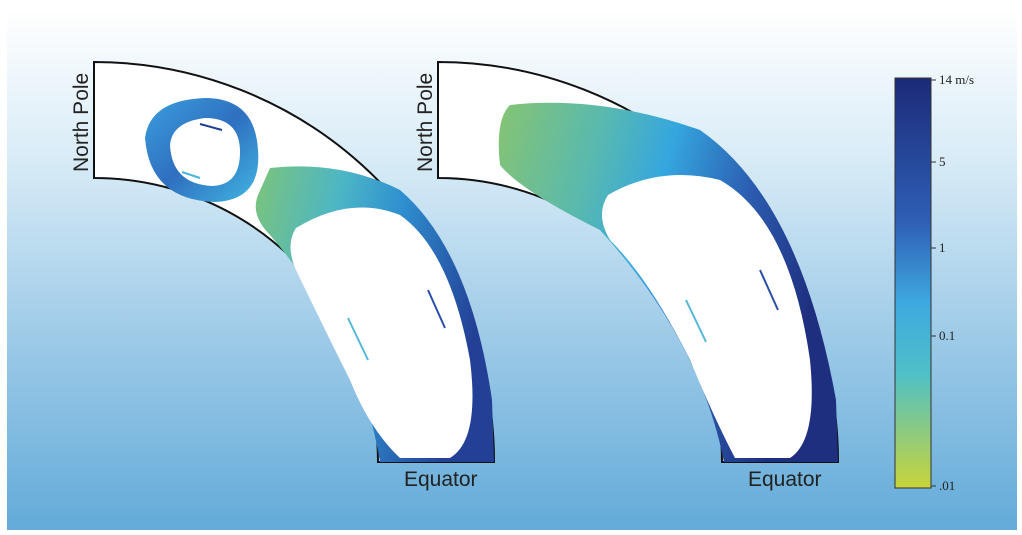  What do you see at coordinates (947, 335) in the screenshot?
I see `colorbar-tick-0.1: 0.1` at bounding box center [947, 335].